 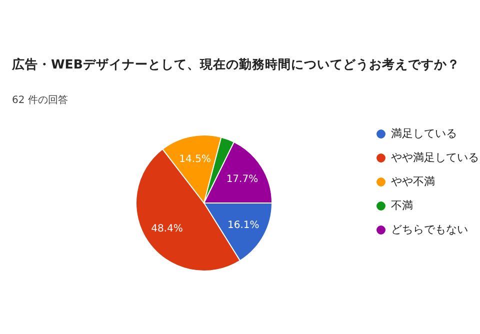 What do you see at coordinates (402, 205) in the screenshot?
I see `legend-label: 不満` at bounding box center [402, 205].